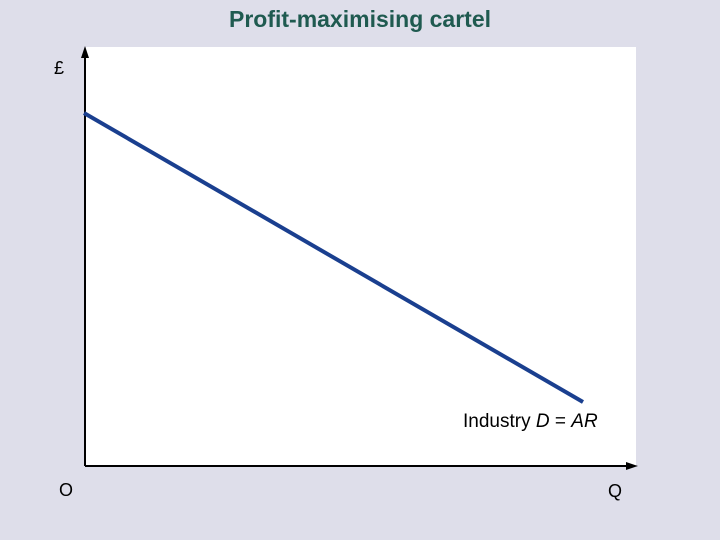  I want to click on demand-curve-label-ar: AR, so click(584, 421).